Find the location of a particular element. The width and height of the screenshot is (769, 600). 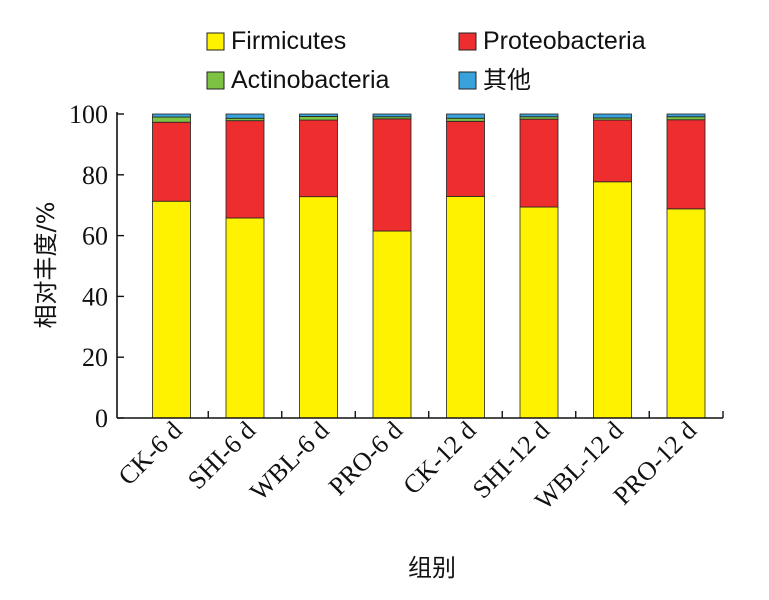

y-tick-label: 60 is located at coordinates (95, 236).